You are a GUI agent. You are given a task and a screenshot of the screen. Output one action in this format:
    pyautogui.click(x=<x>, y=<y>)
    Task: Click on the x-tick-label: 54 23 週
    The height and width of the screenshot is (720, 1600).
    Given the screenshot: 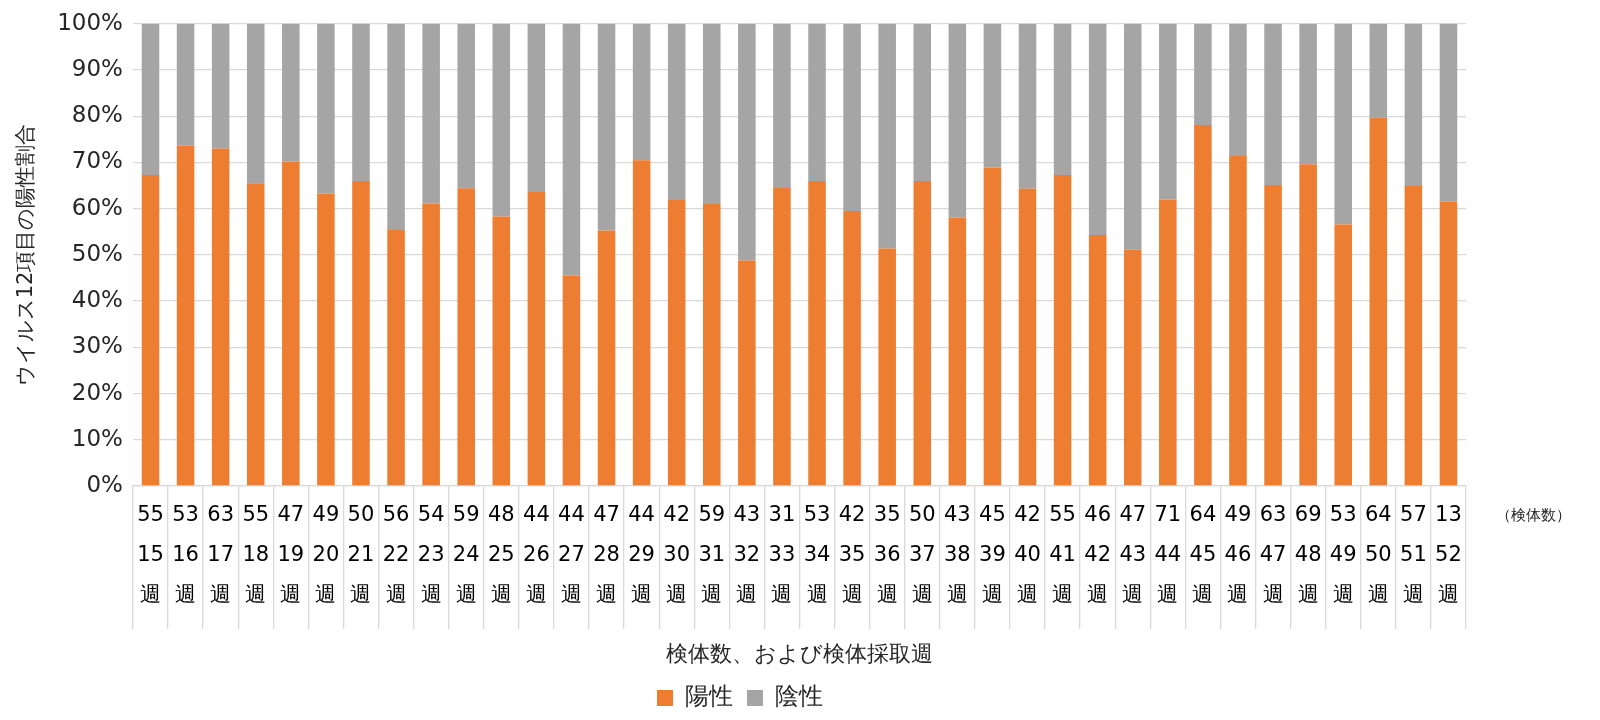 What is the action you would take?
    pyautogui.click(x=431, y=554)
    